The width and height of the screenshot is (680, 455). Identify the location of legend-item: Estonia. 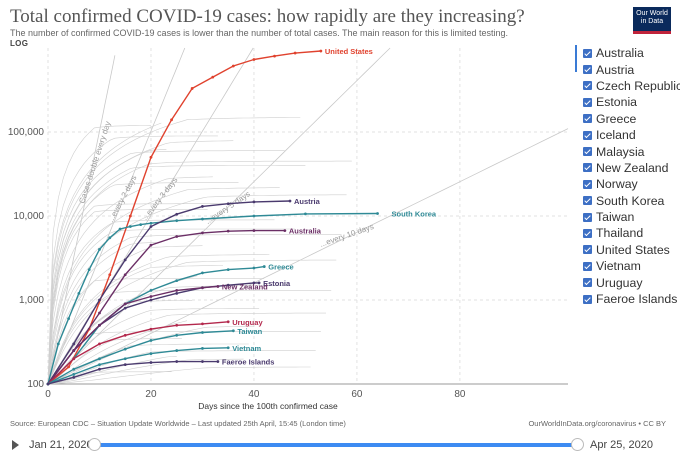
(630, 102).